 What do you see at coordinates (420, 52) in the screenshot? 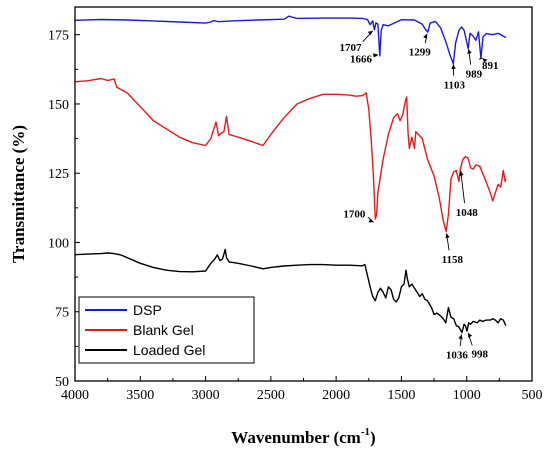
I see `peak-label: 1299` at bounding box center [420, 52].